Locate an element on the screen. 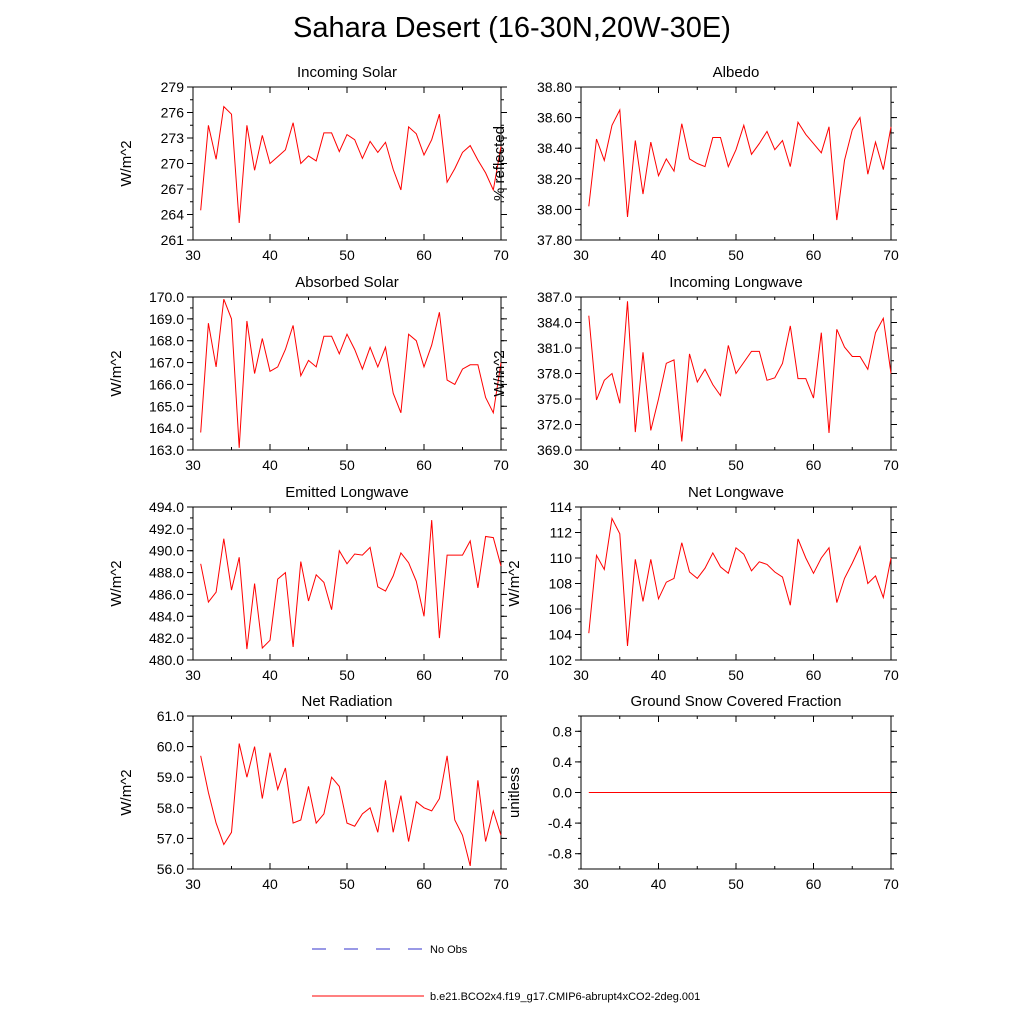  y-tick-label: 38.80 is located at coordinates (554, 87).